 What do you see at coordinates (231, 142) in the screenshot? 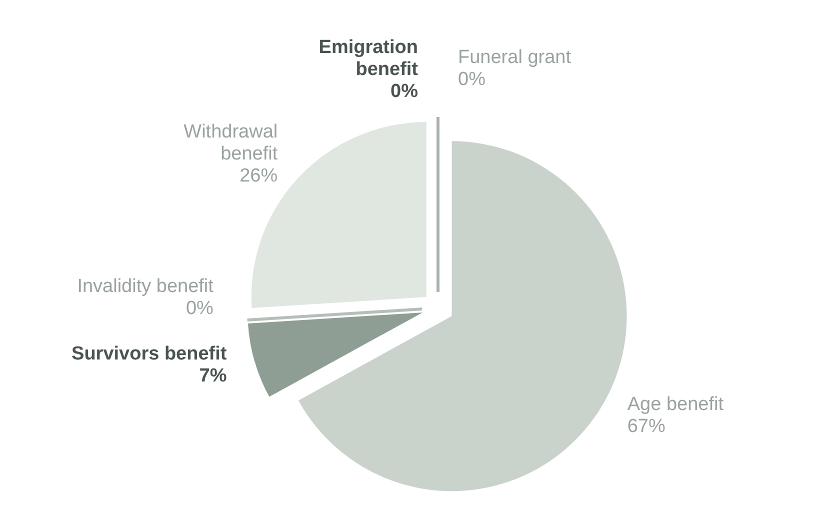
I see `slice-label: Withdrawal benefit` at bounding box center [231, 142].